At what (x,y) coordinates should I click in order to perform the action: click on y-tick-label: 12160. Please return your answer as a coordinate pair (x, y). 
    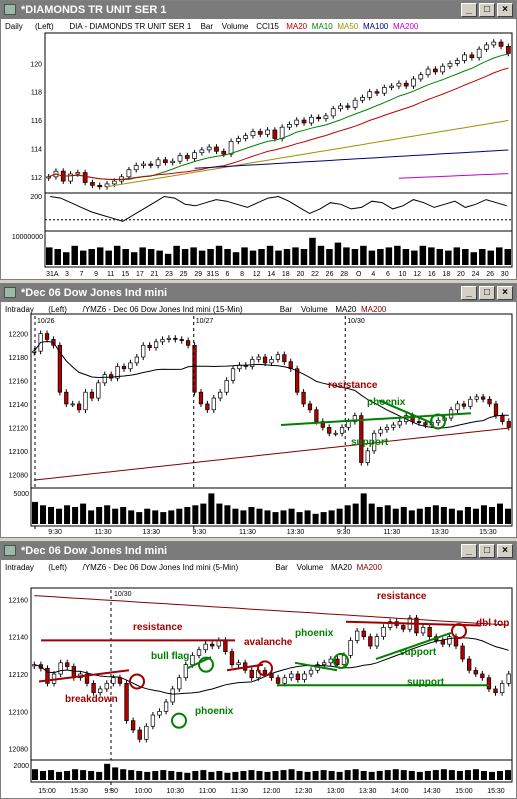
    Looking at the image, I should click on (19, 381).